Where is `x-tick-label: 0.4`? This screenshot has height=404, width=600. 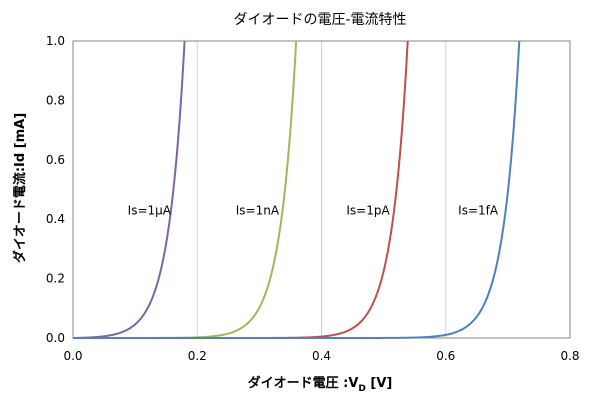 x-tick-label: 0.4 is located at coordinates (321, 356).